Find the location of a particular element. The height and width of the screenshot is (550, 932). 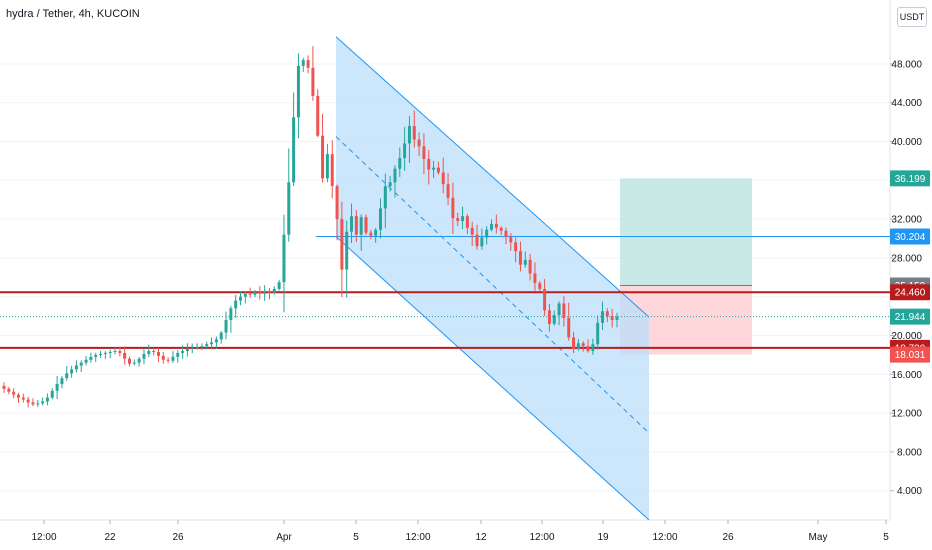

x-tick-label: Apr is located at coordinates (284, 537).